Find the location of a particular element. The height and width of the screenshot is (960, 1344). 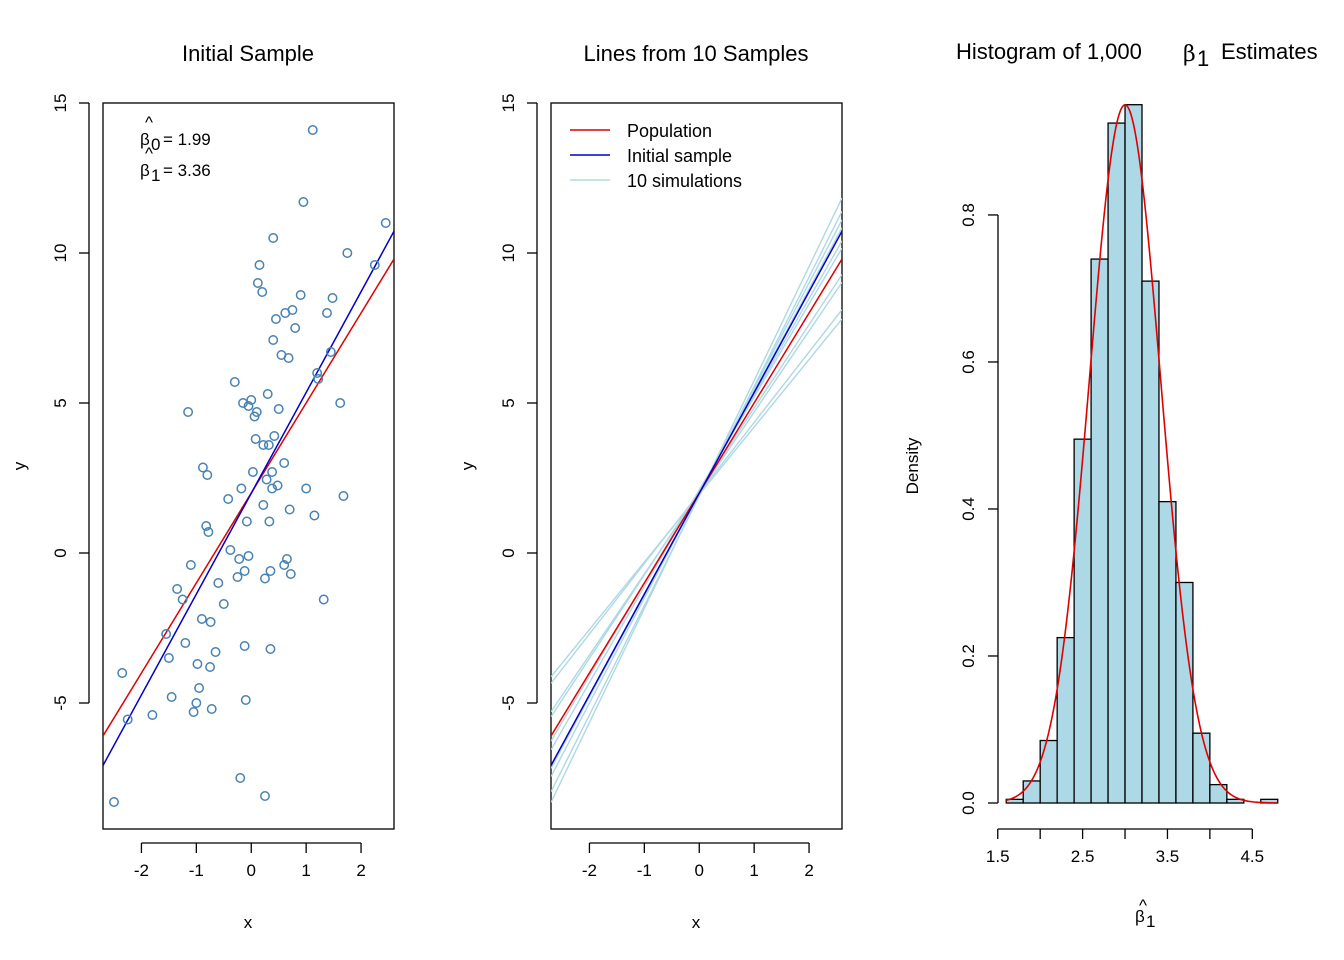

panel1-x-tick-label: -1 is located at coordinates (196, 870).